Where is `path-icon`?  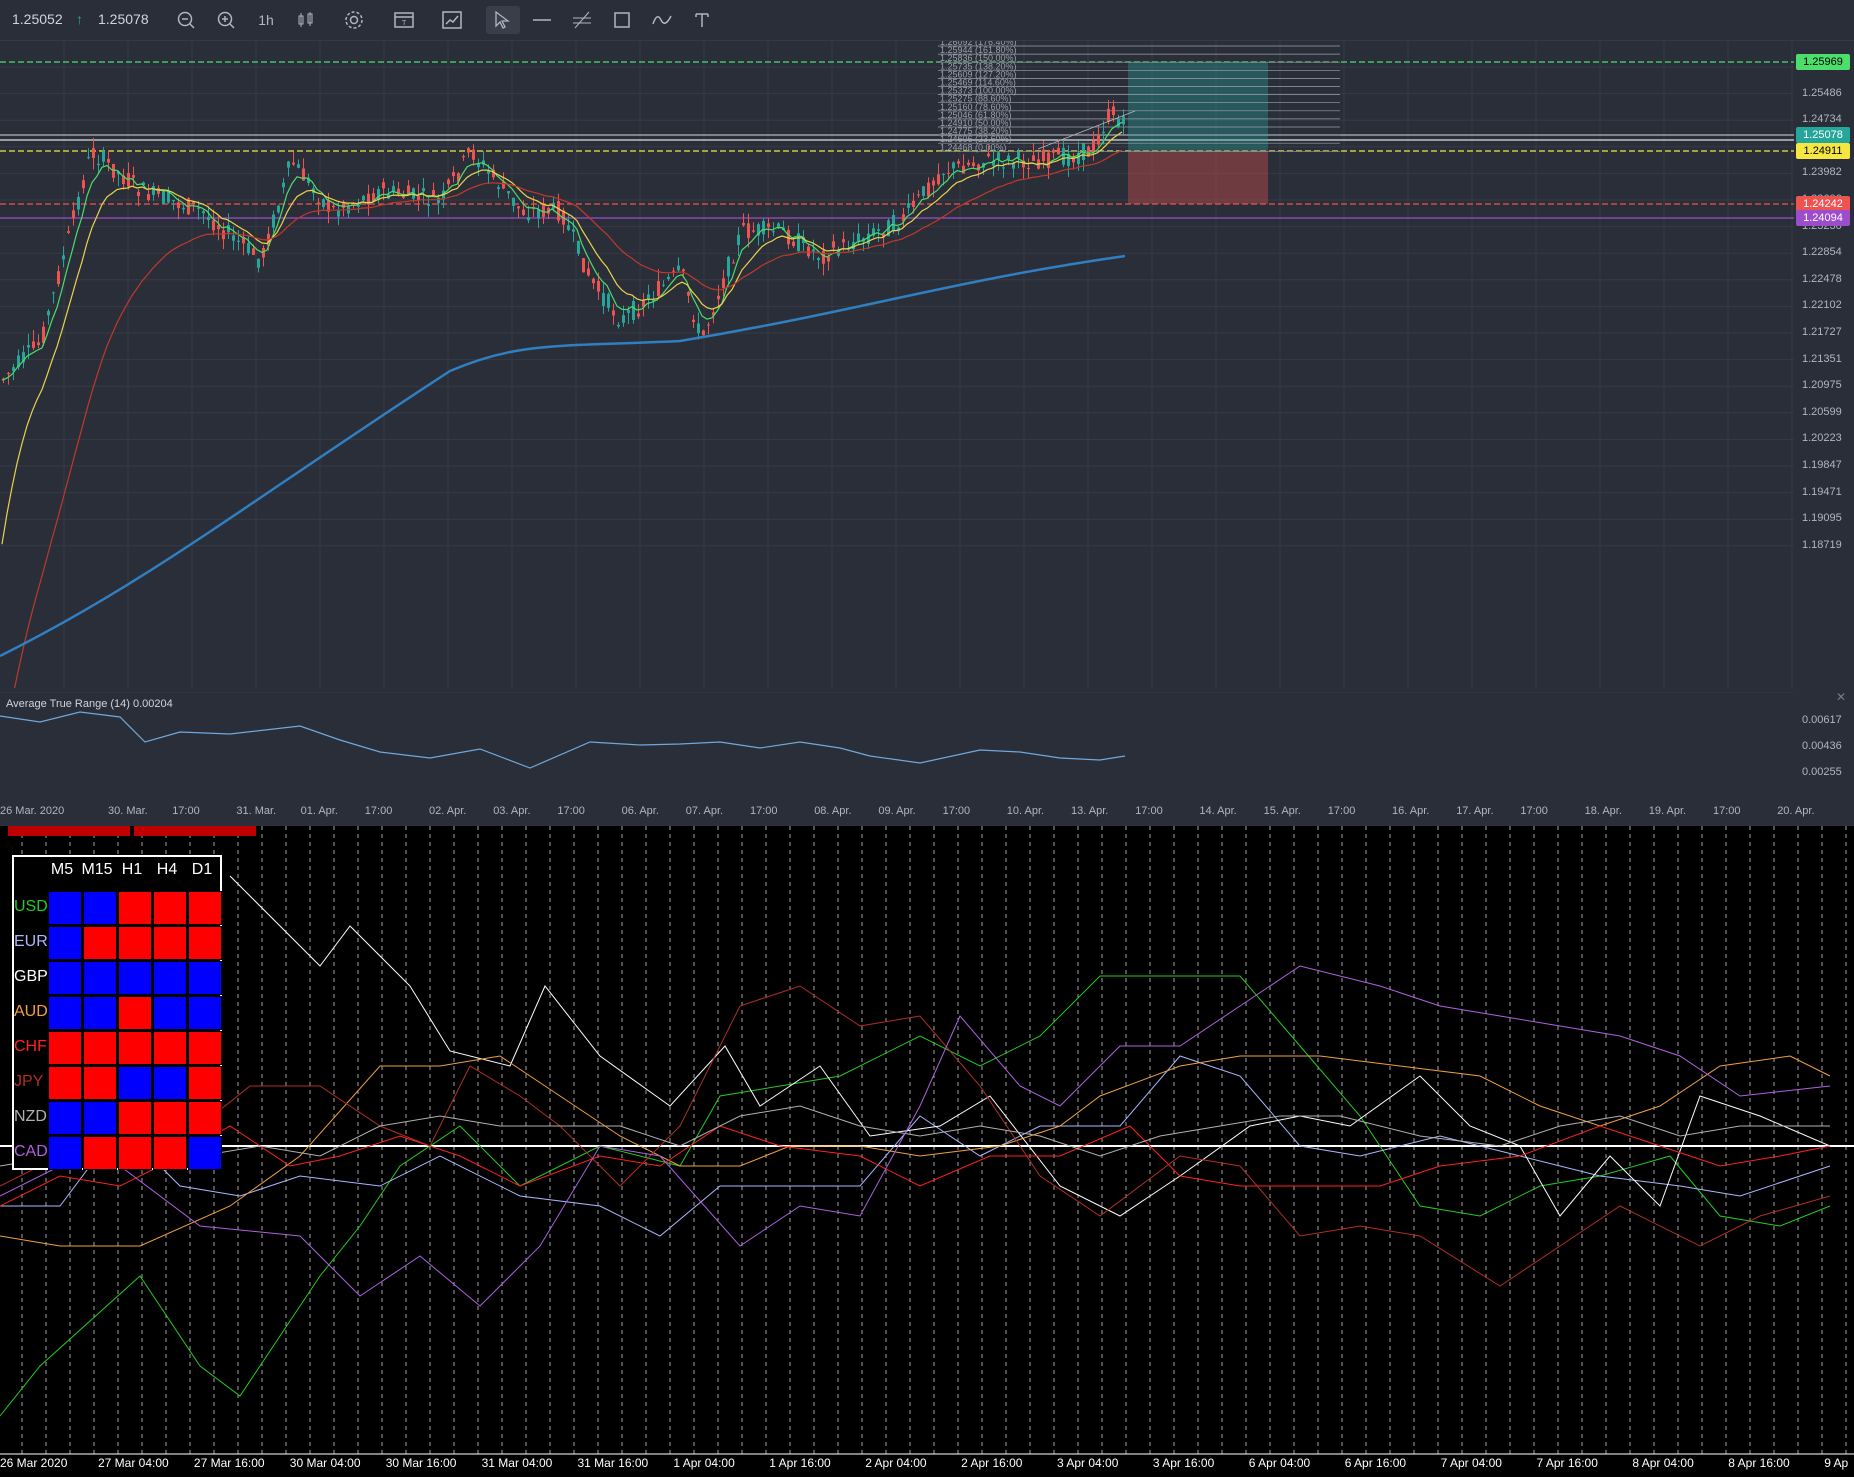
path-icon is located at coordinates (662, 20).